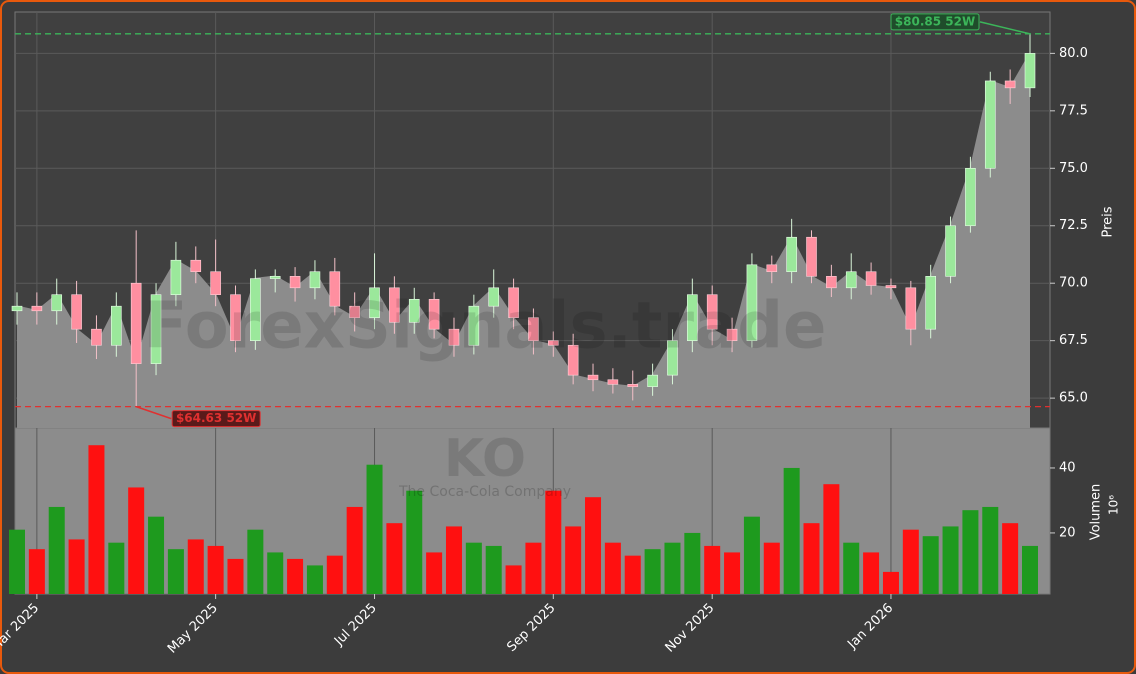 This screenshot has height=674, width=1136. Describe the element at coordinates (1096, 512) in the screenshot. I see `volume-axis-label: Volumen` at that location.